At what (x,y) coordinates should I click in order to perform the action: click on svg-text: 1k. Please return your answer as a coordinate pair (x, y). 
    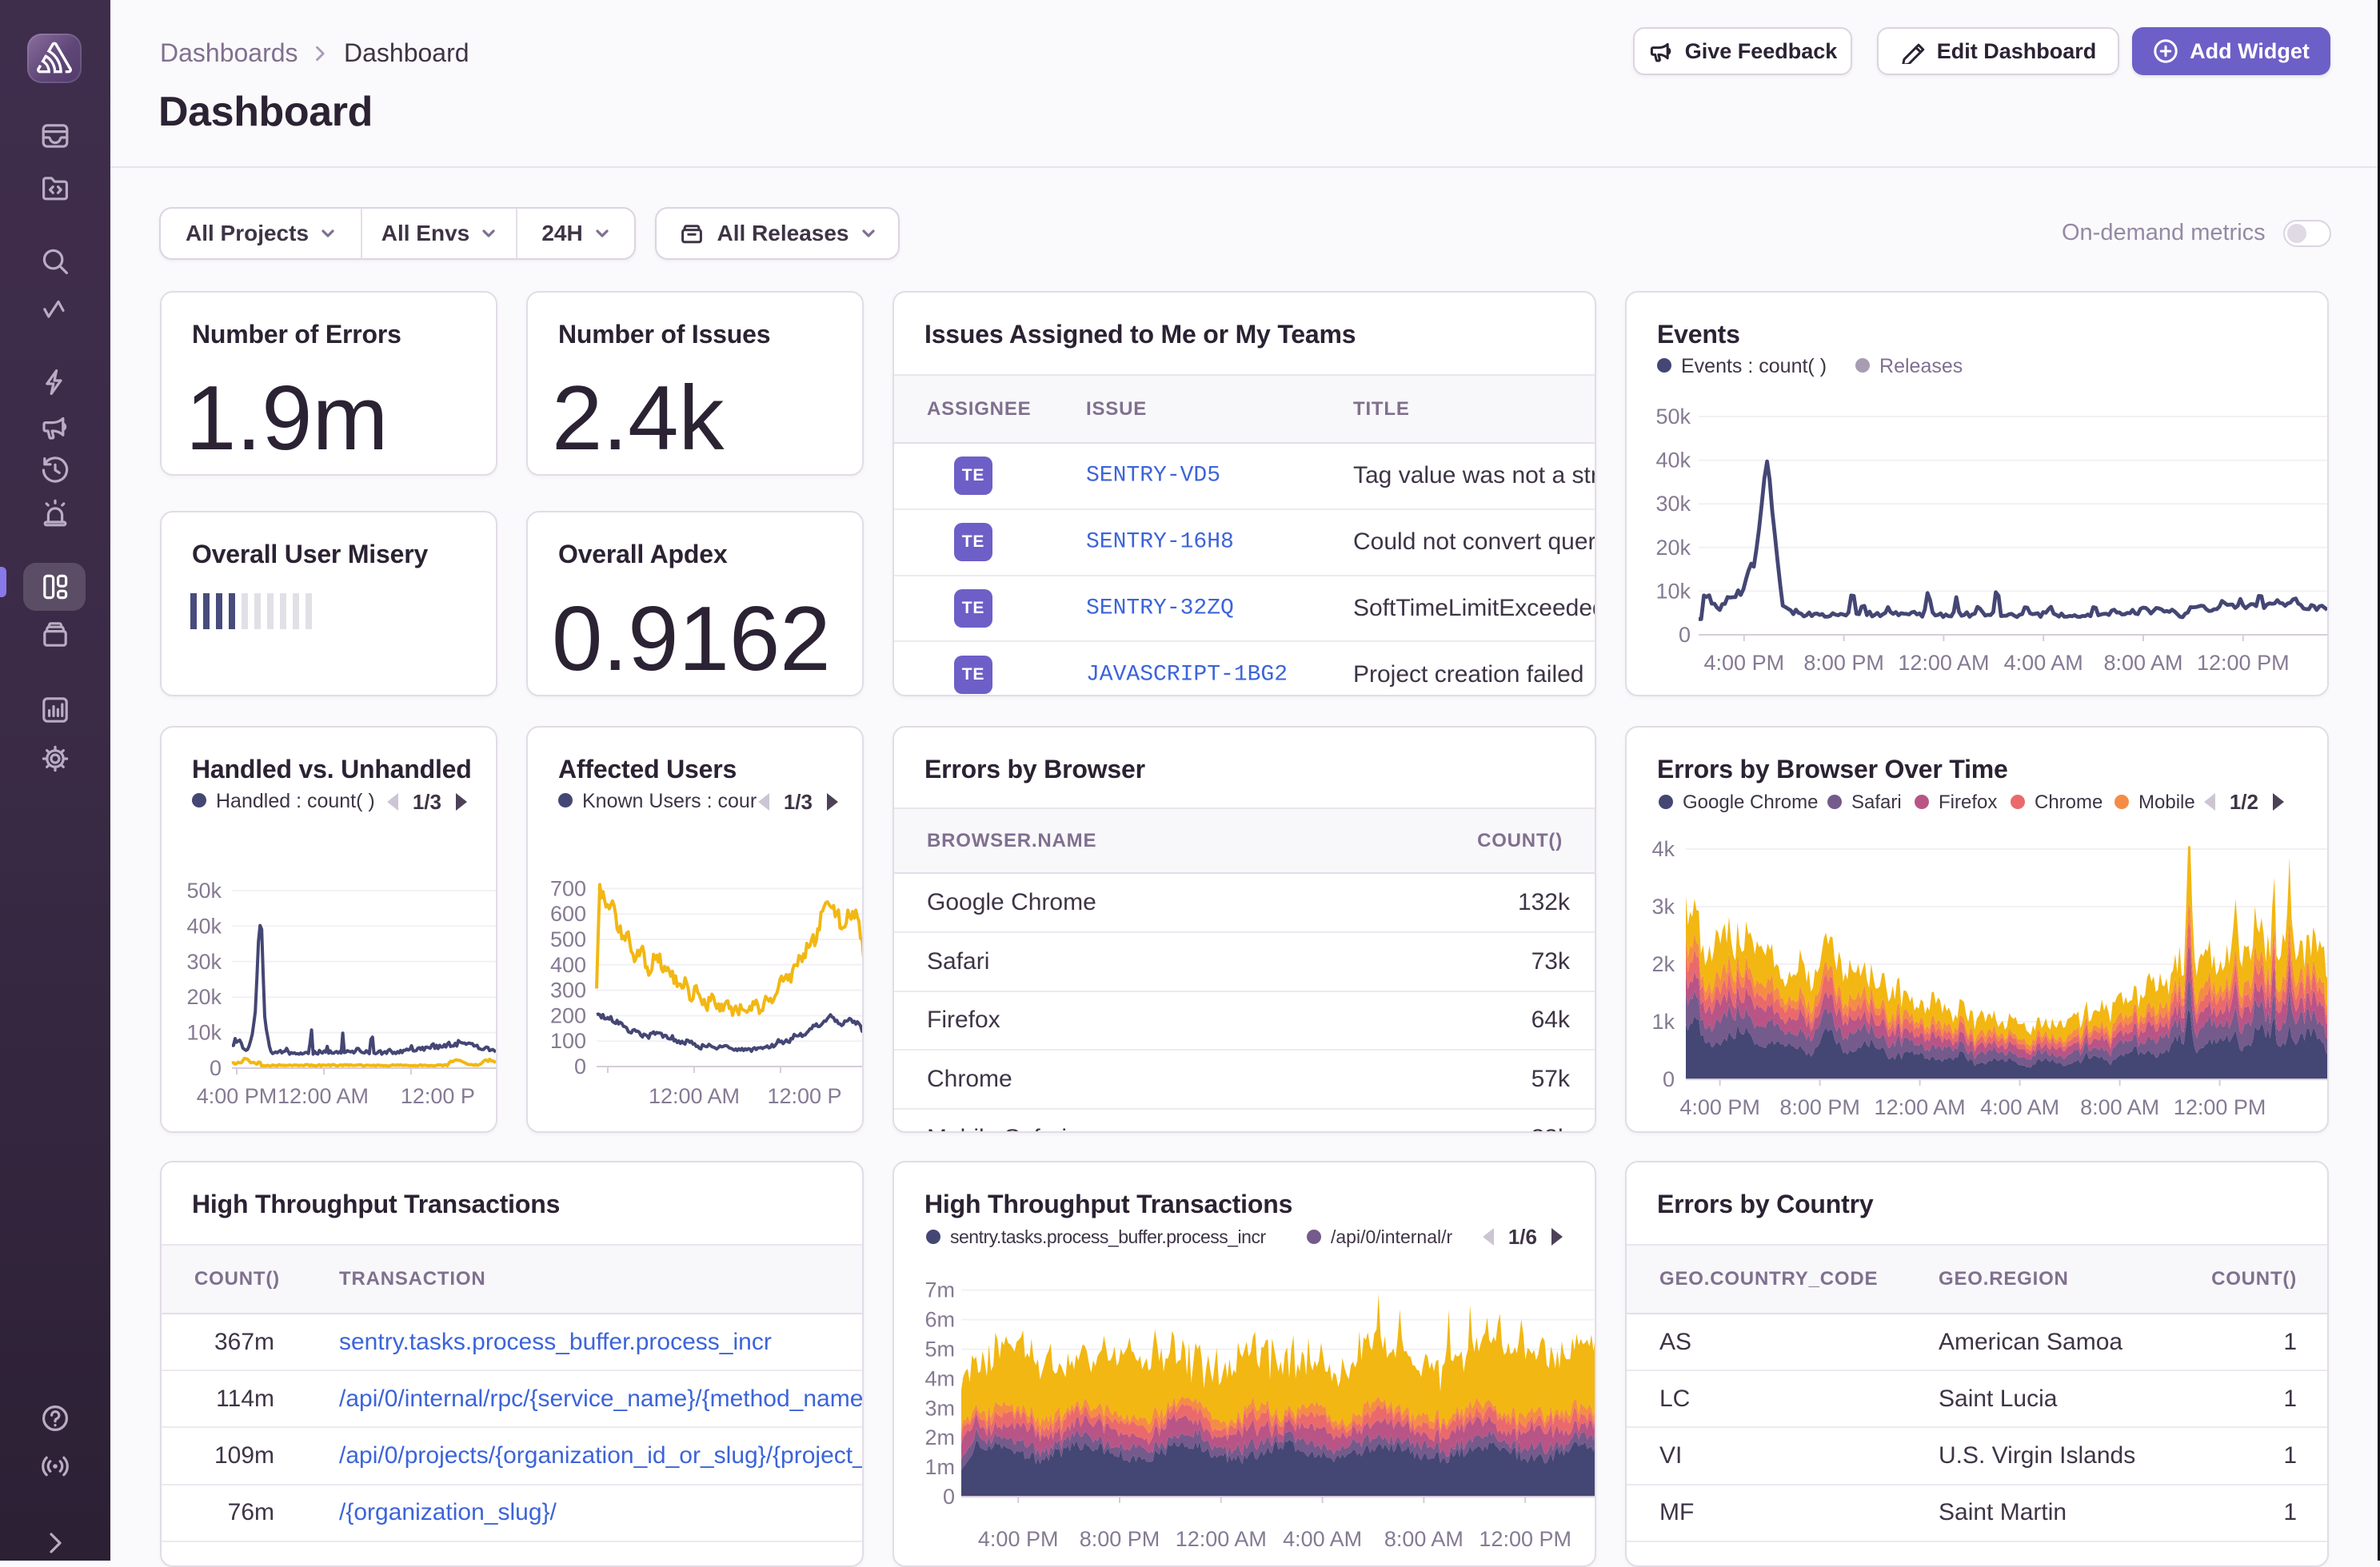
    Looking at the image, I should click on (1663, 1022).